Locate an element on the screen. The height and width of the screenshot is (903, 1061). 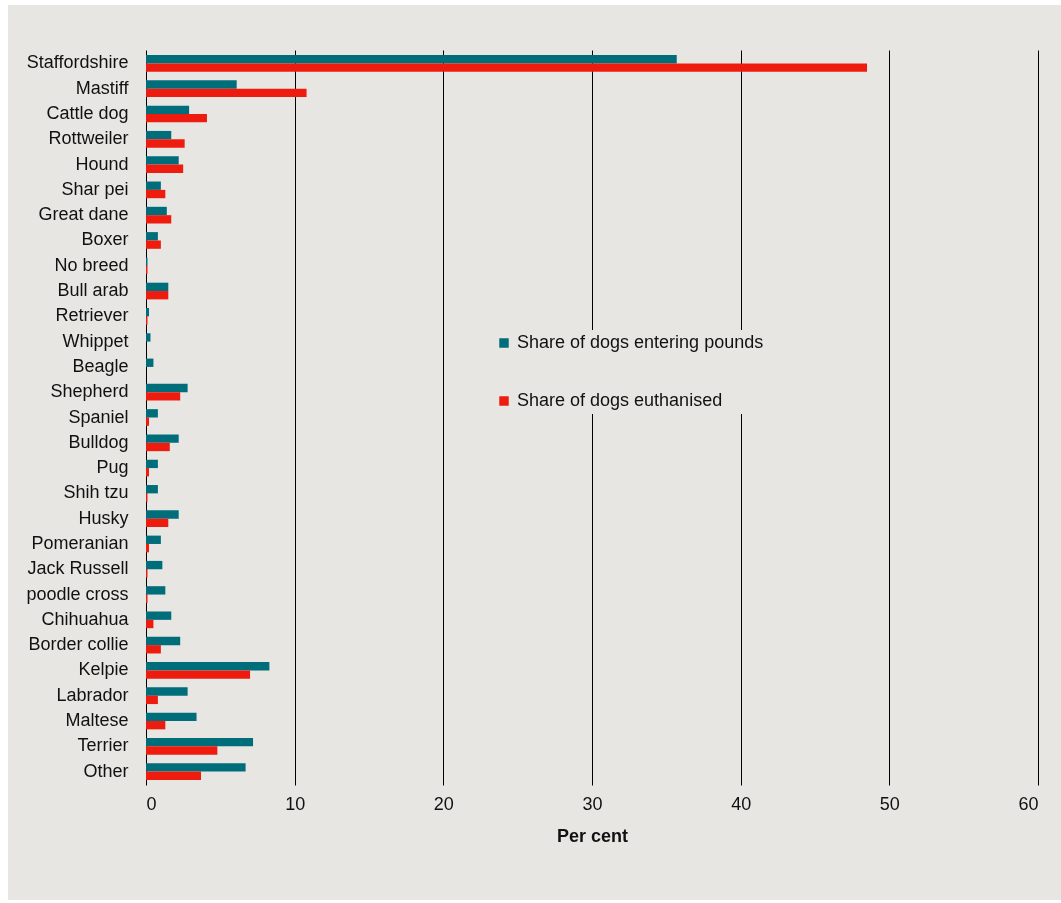
y-tick-label: Shar pei is located at coordinates (95, 188).